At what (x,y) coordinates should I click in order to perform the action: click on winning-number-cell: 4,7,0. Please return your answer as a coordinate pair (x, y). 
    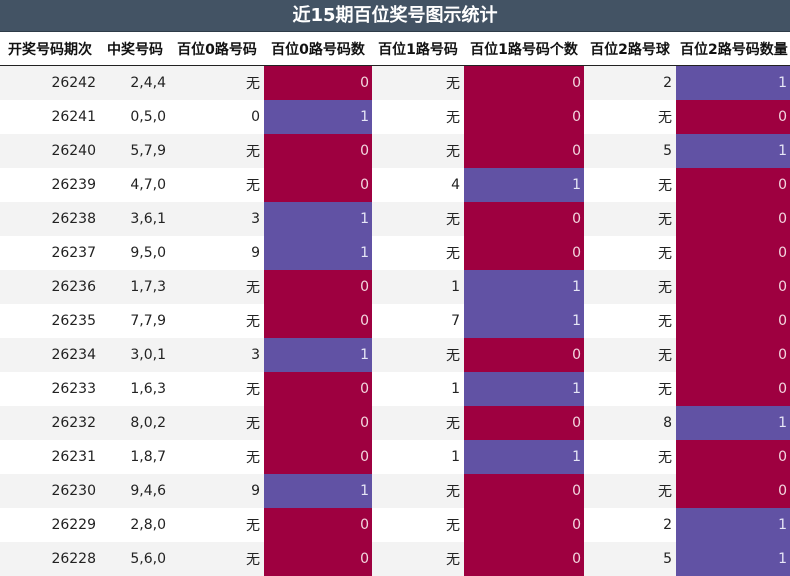
    Looking at the image, I should click on (135, 185).